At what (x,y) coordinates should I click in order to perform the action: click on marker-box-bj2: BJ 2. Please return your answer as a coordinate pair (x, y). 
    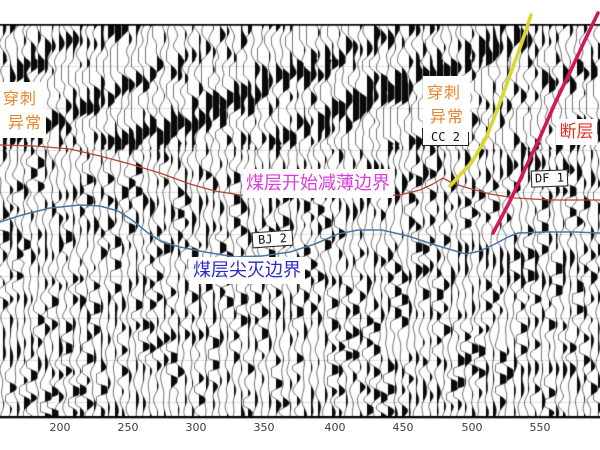
    Looking at the image, I should click on (272, 239).